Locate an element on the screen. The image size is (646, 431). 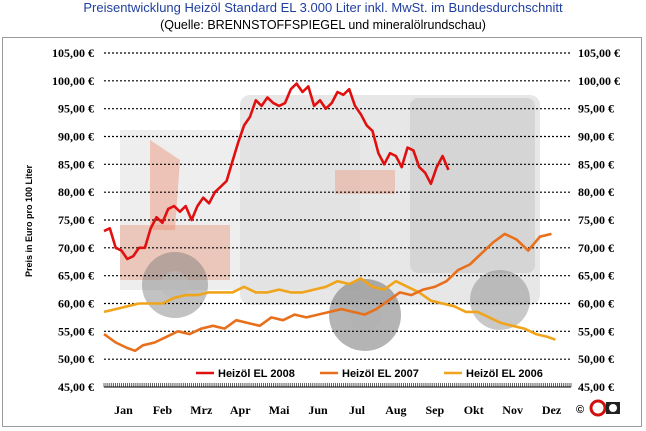
y-tick-label-right: 90,00 € is located at coordinates (596, 137).